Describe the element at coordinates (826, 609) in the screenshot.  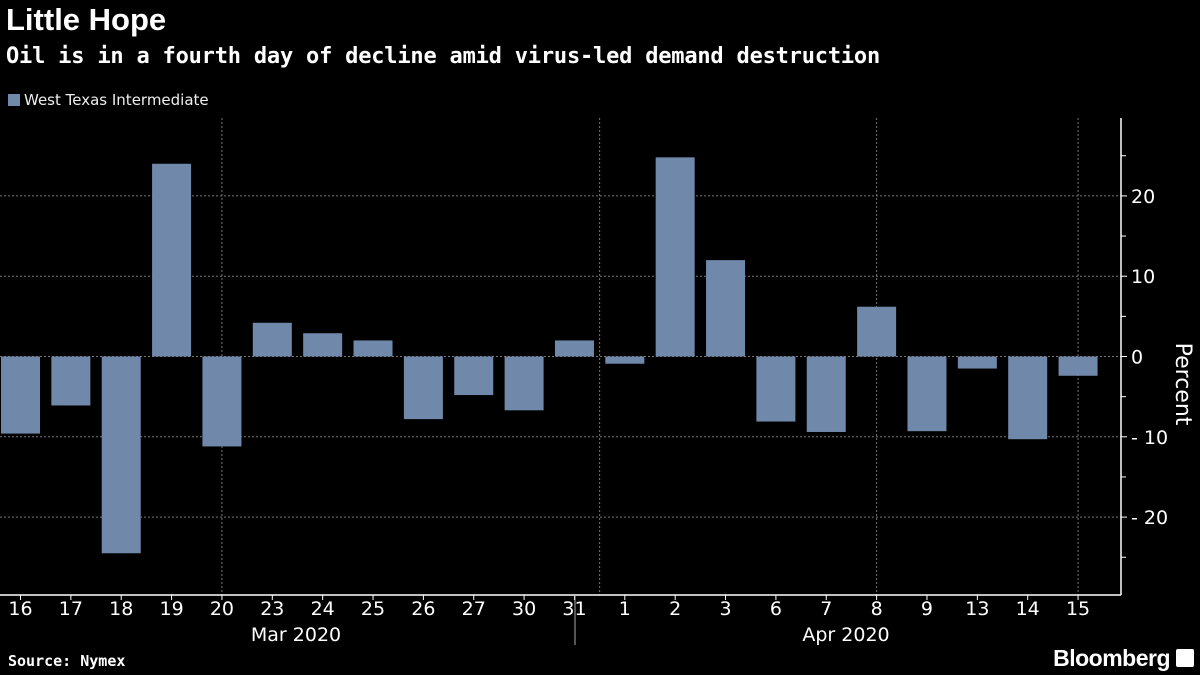
I see `x-tick-label: 7` at that location.